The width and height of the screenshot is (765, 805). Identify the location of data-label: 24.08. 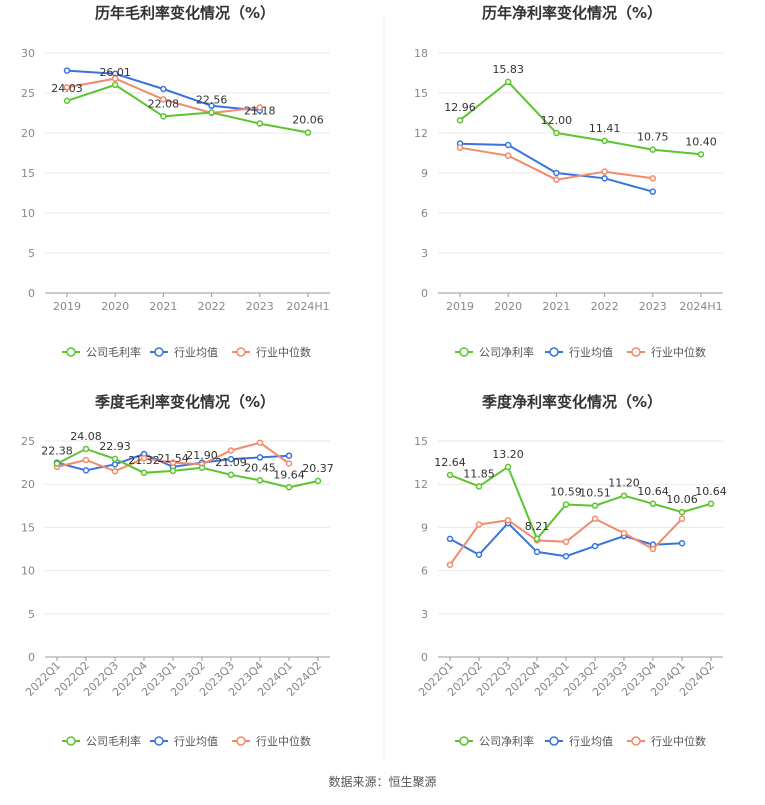
(86, 436).